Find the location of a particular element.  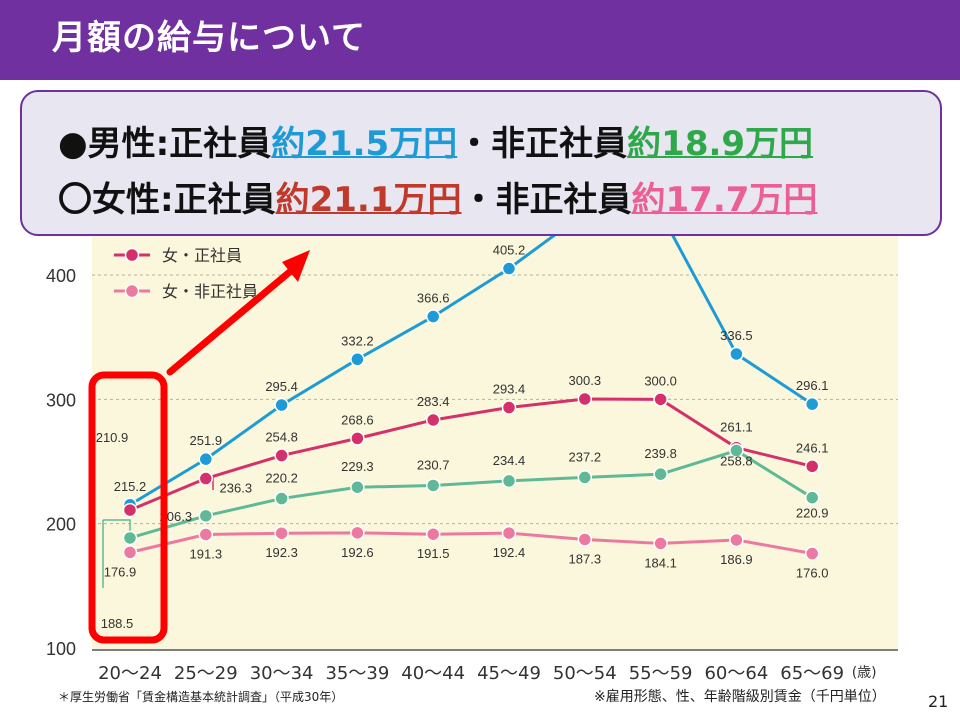

highlight-arrow-head is located at coordinates (296, 266).